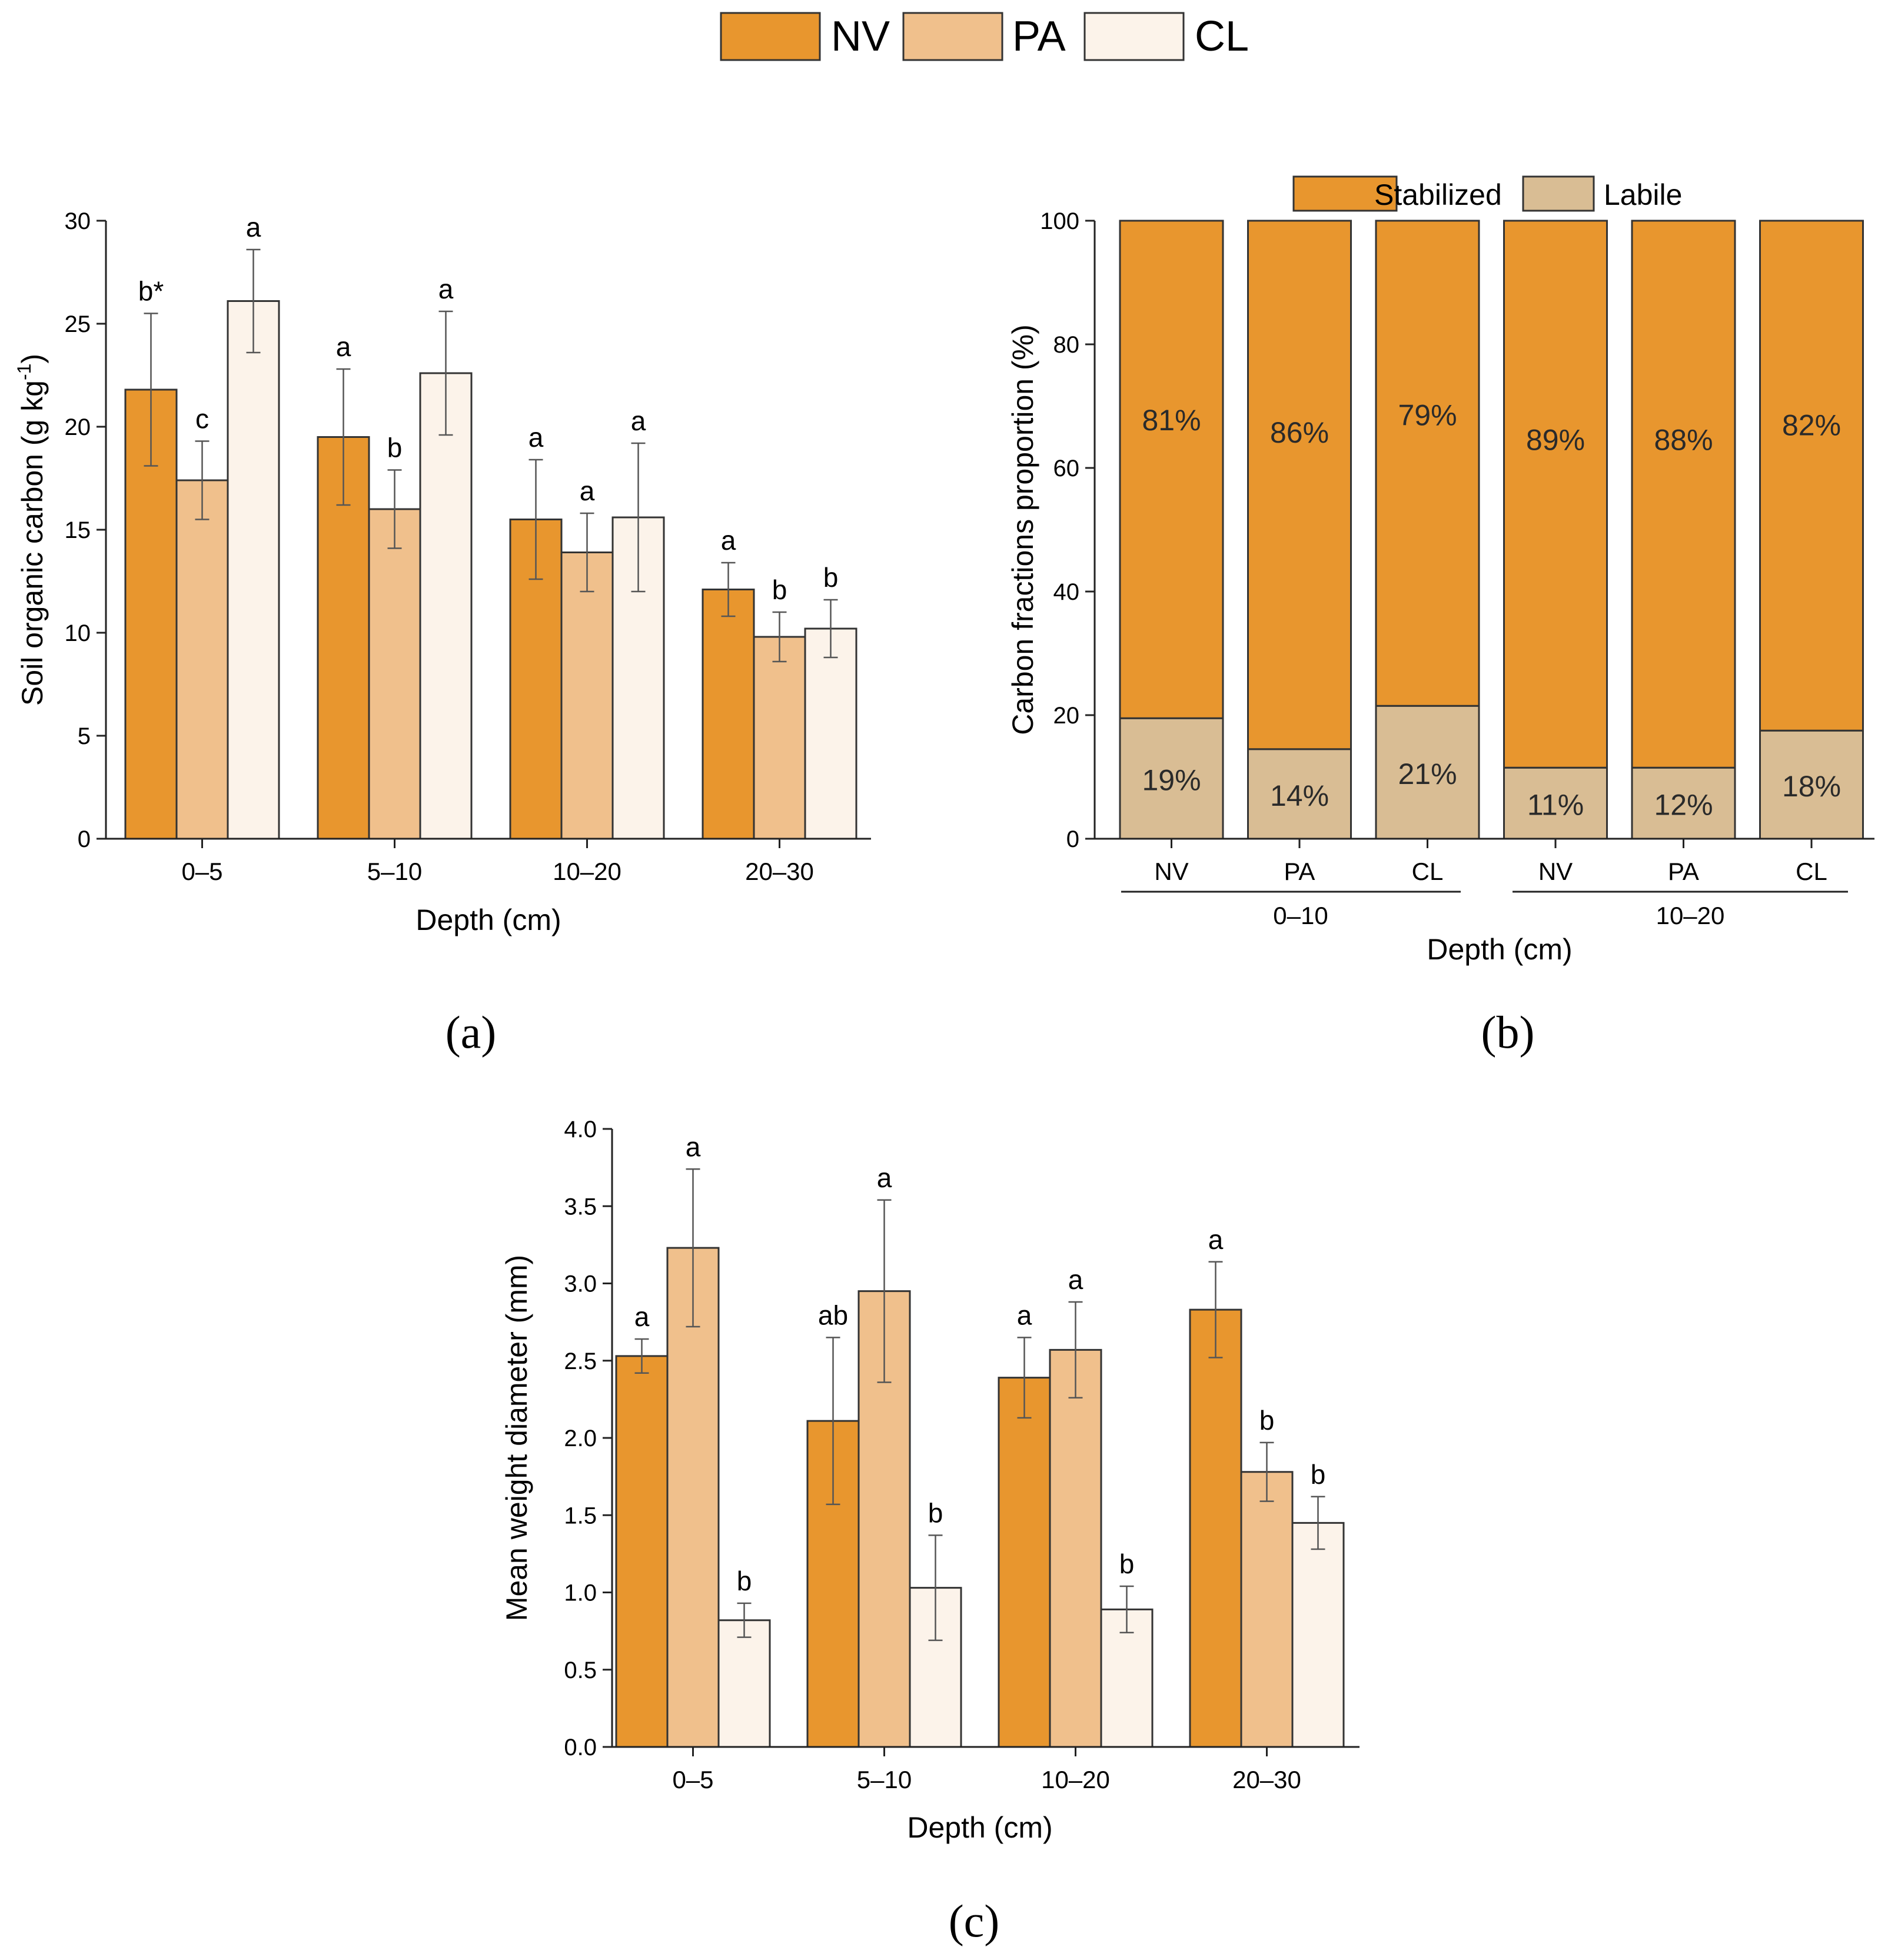 This screenshot has width=1888, height=1960. I want to click on panel-b-y-tick-label: 40, so click(1066, 592).